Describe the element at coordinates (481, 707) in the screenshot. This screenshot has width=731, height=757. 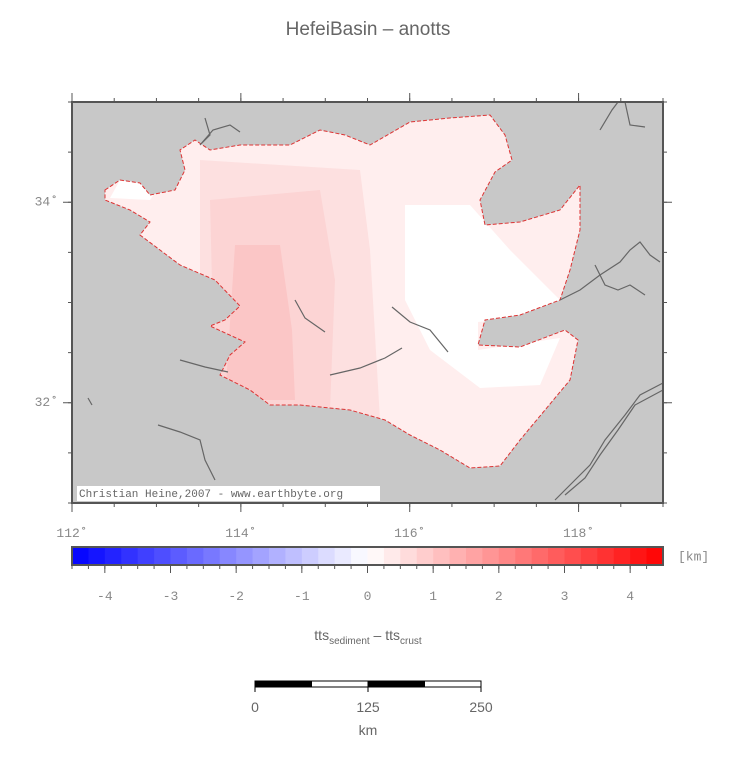
I see `scalebar-tick-label: 250` at that location.